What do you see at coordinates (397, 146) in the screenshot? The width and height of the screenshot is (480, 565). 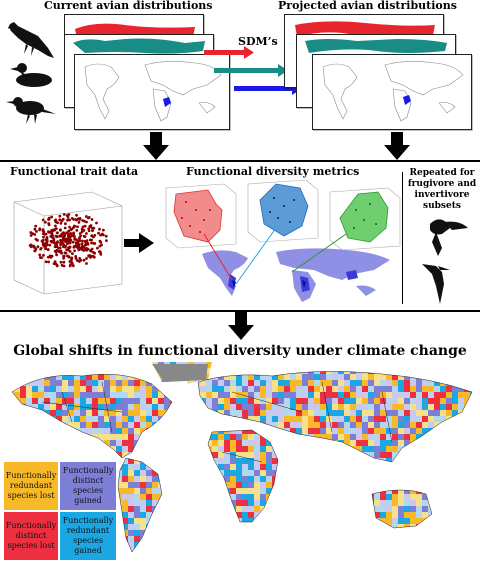 I see `down-arrow-right` at bounding box center [397, 146].